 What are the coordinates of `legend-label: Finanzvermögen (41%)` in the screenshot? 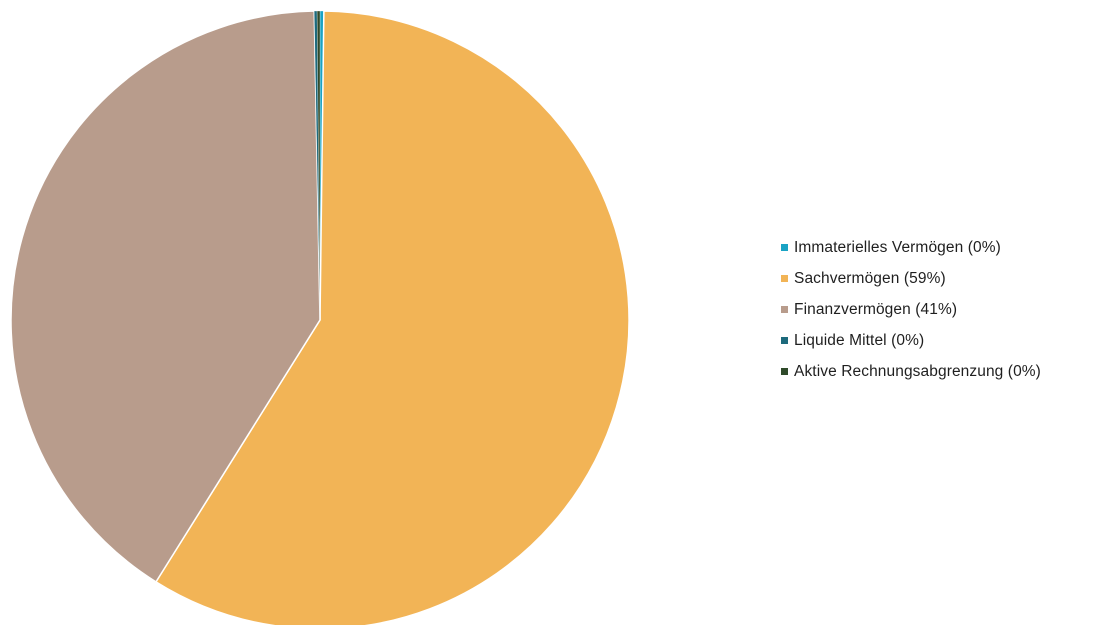 It's located at (876, 309).